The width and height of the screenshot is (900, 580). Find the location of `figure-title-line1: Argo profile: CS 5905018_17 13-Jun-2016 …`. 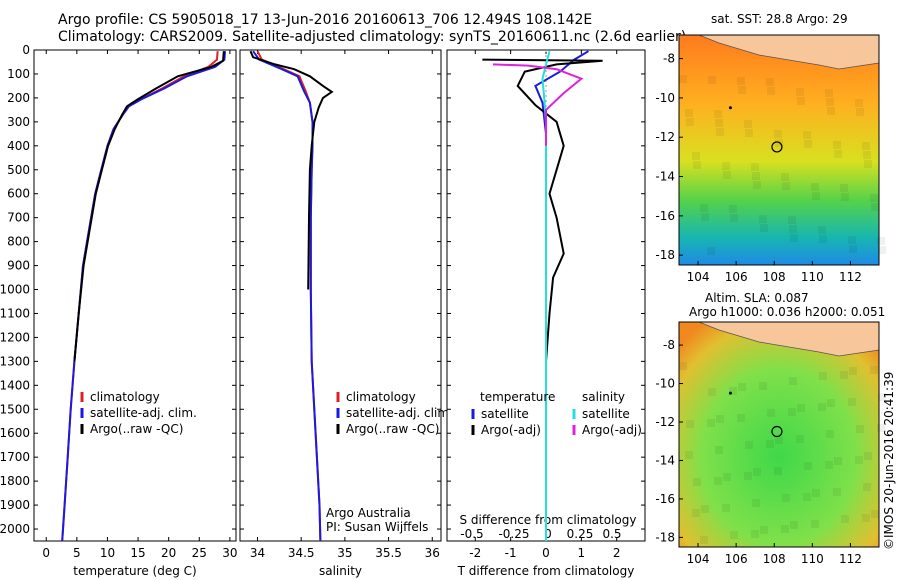

figure-title-line1: Argo profile: CS 5905018_17 13-Jun-2016 … is located at coordinates (325, 20).